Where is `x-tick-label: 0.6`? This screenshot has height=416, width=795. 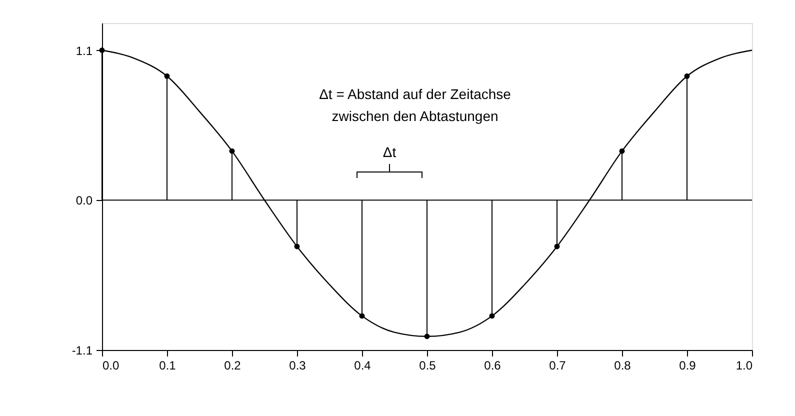 x-tick-label: 0.6 is located at coordinates (493, 365).